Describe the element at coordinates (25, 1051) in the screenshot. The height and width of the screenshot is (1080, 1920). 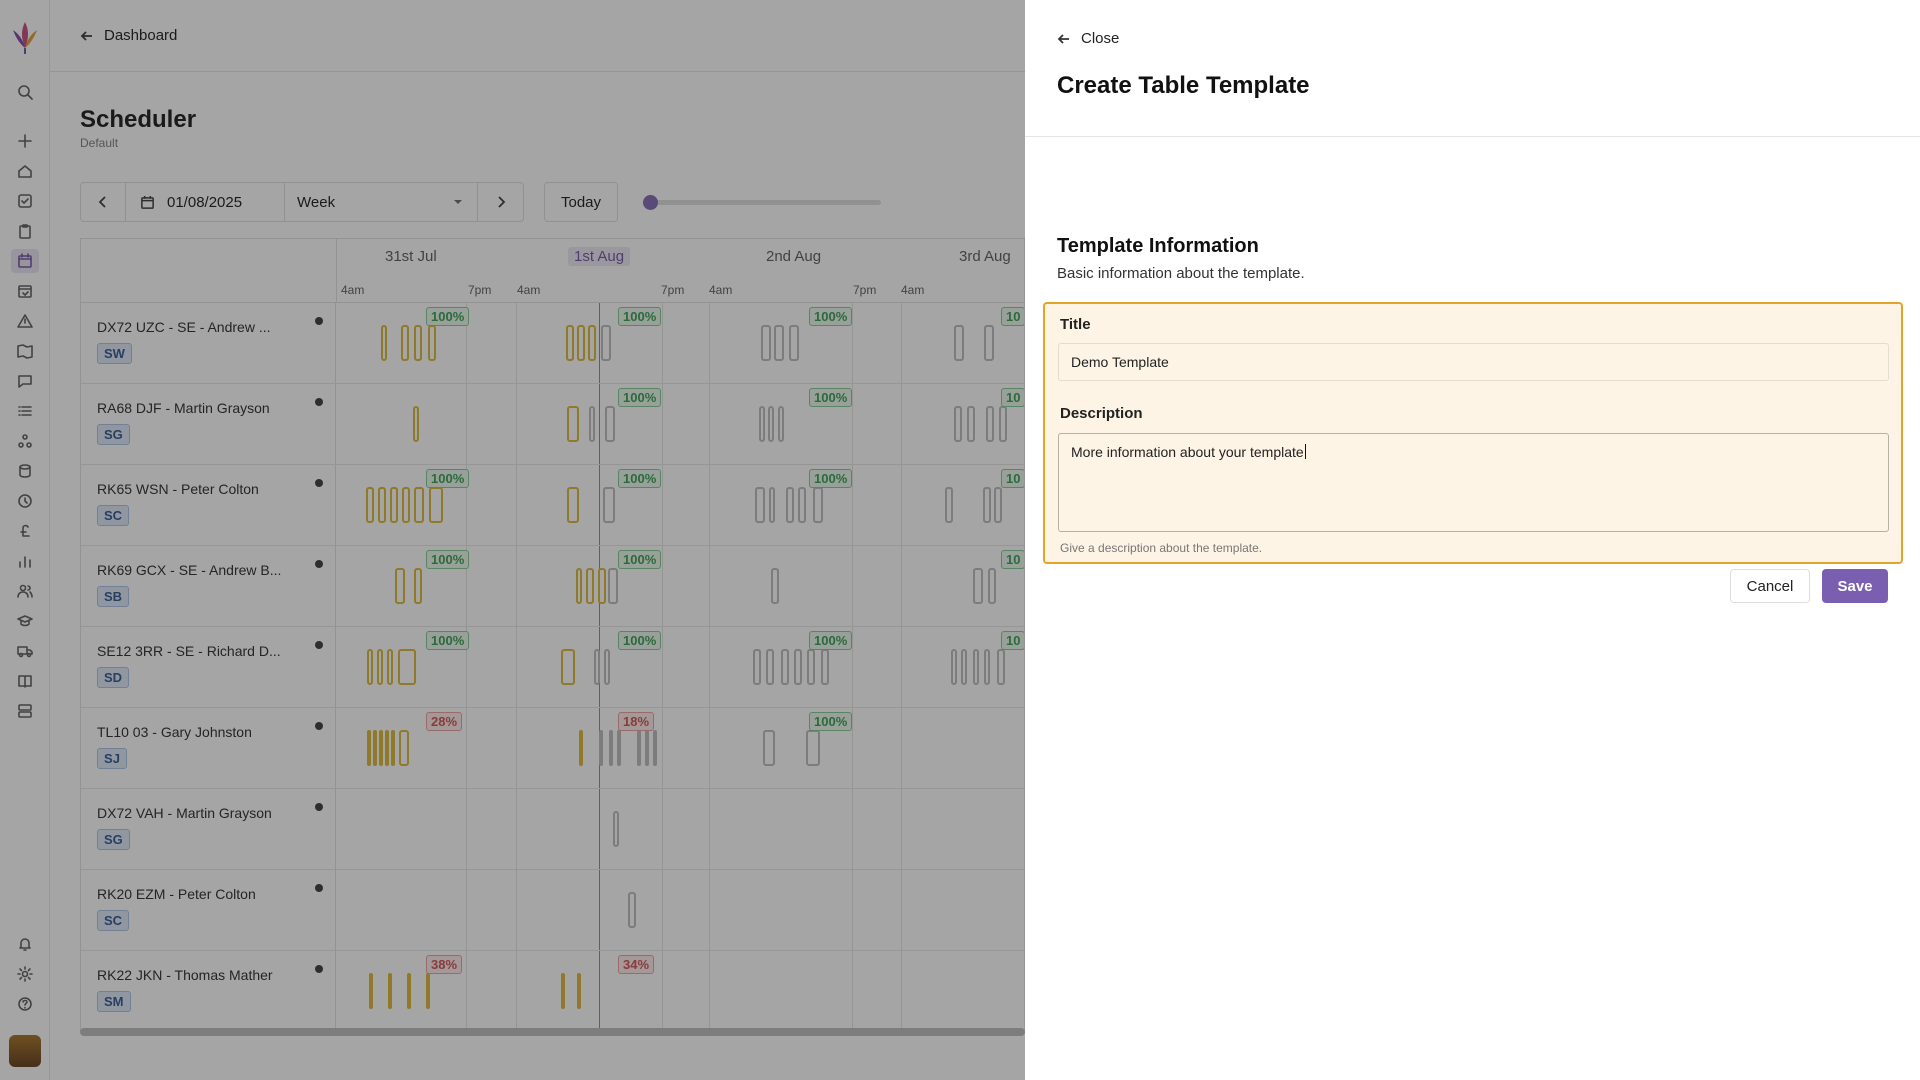
I see `avatar` at that location.